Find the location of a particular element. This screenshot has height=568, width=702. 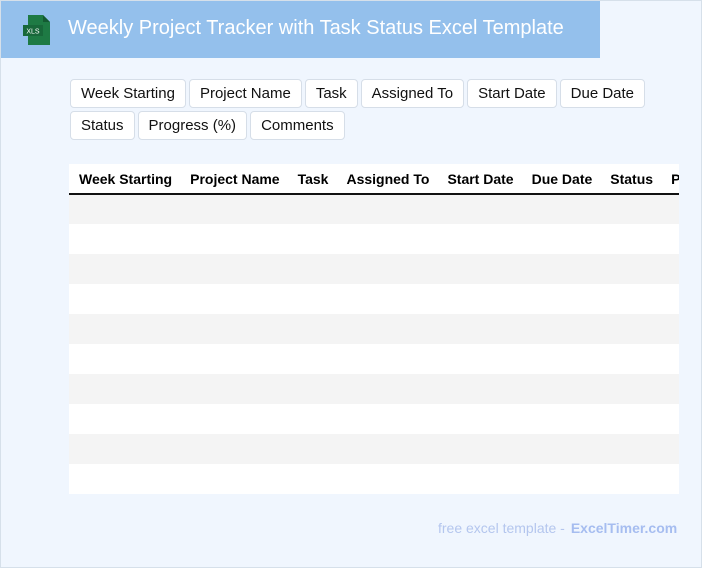

column-chip: Project Name is located at coordinates (245, 93).